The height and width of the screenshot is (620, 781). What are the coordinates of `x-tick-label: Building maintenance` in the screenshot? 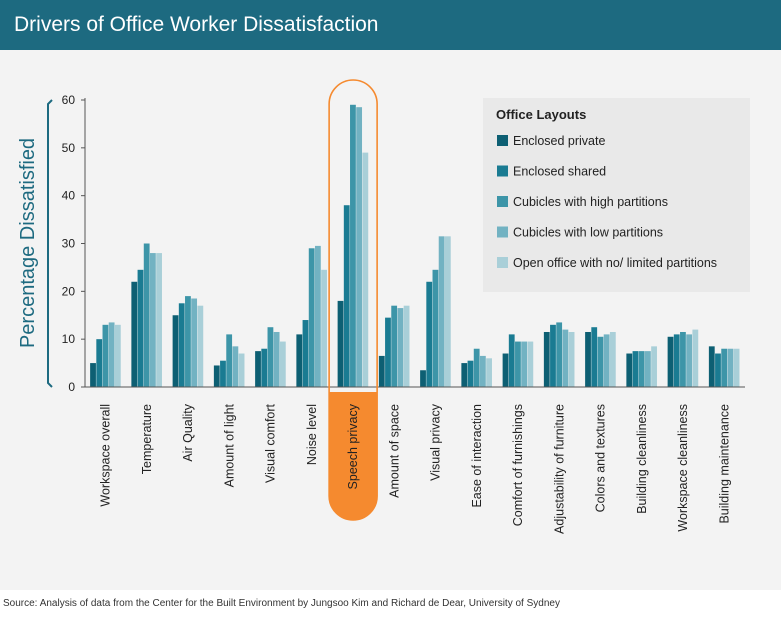 It's located at (724, 464).